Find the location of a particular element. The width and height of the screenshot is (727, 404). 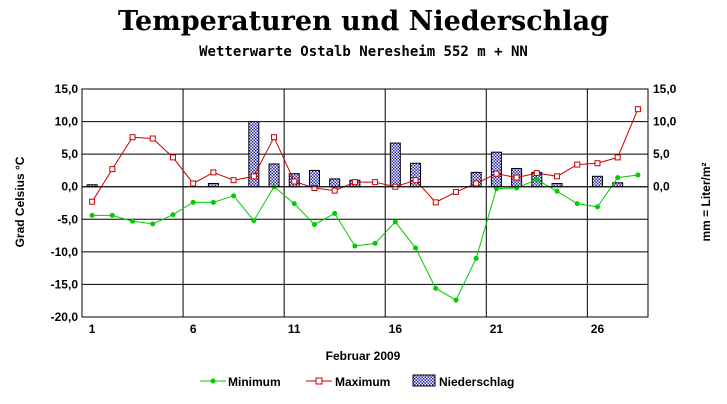

x-tick: 11 is located at coordinates (294, 329).